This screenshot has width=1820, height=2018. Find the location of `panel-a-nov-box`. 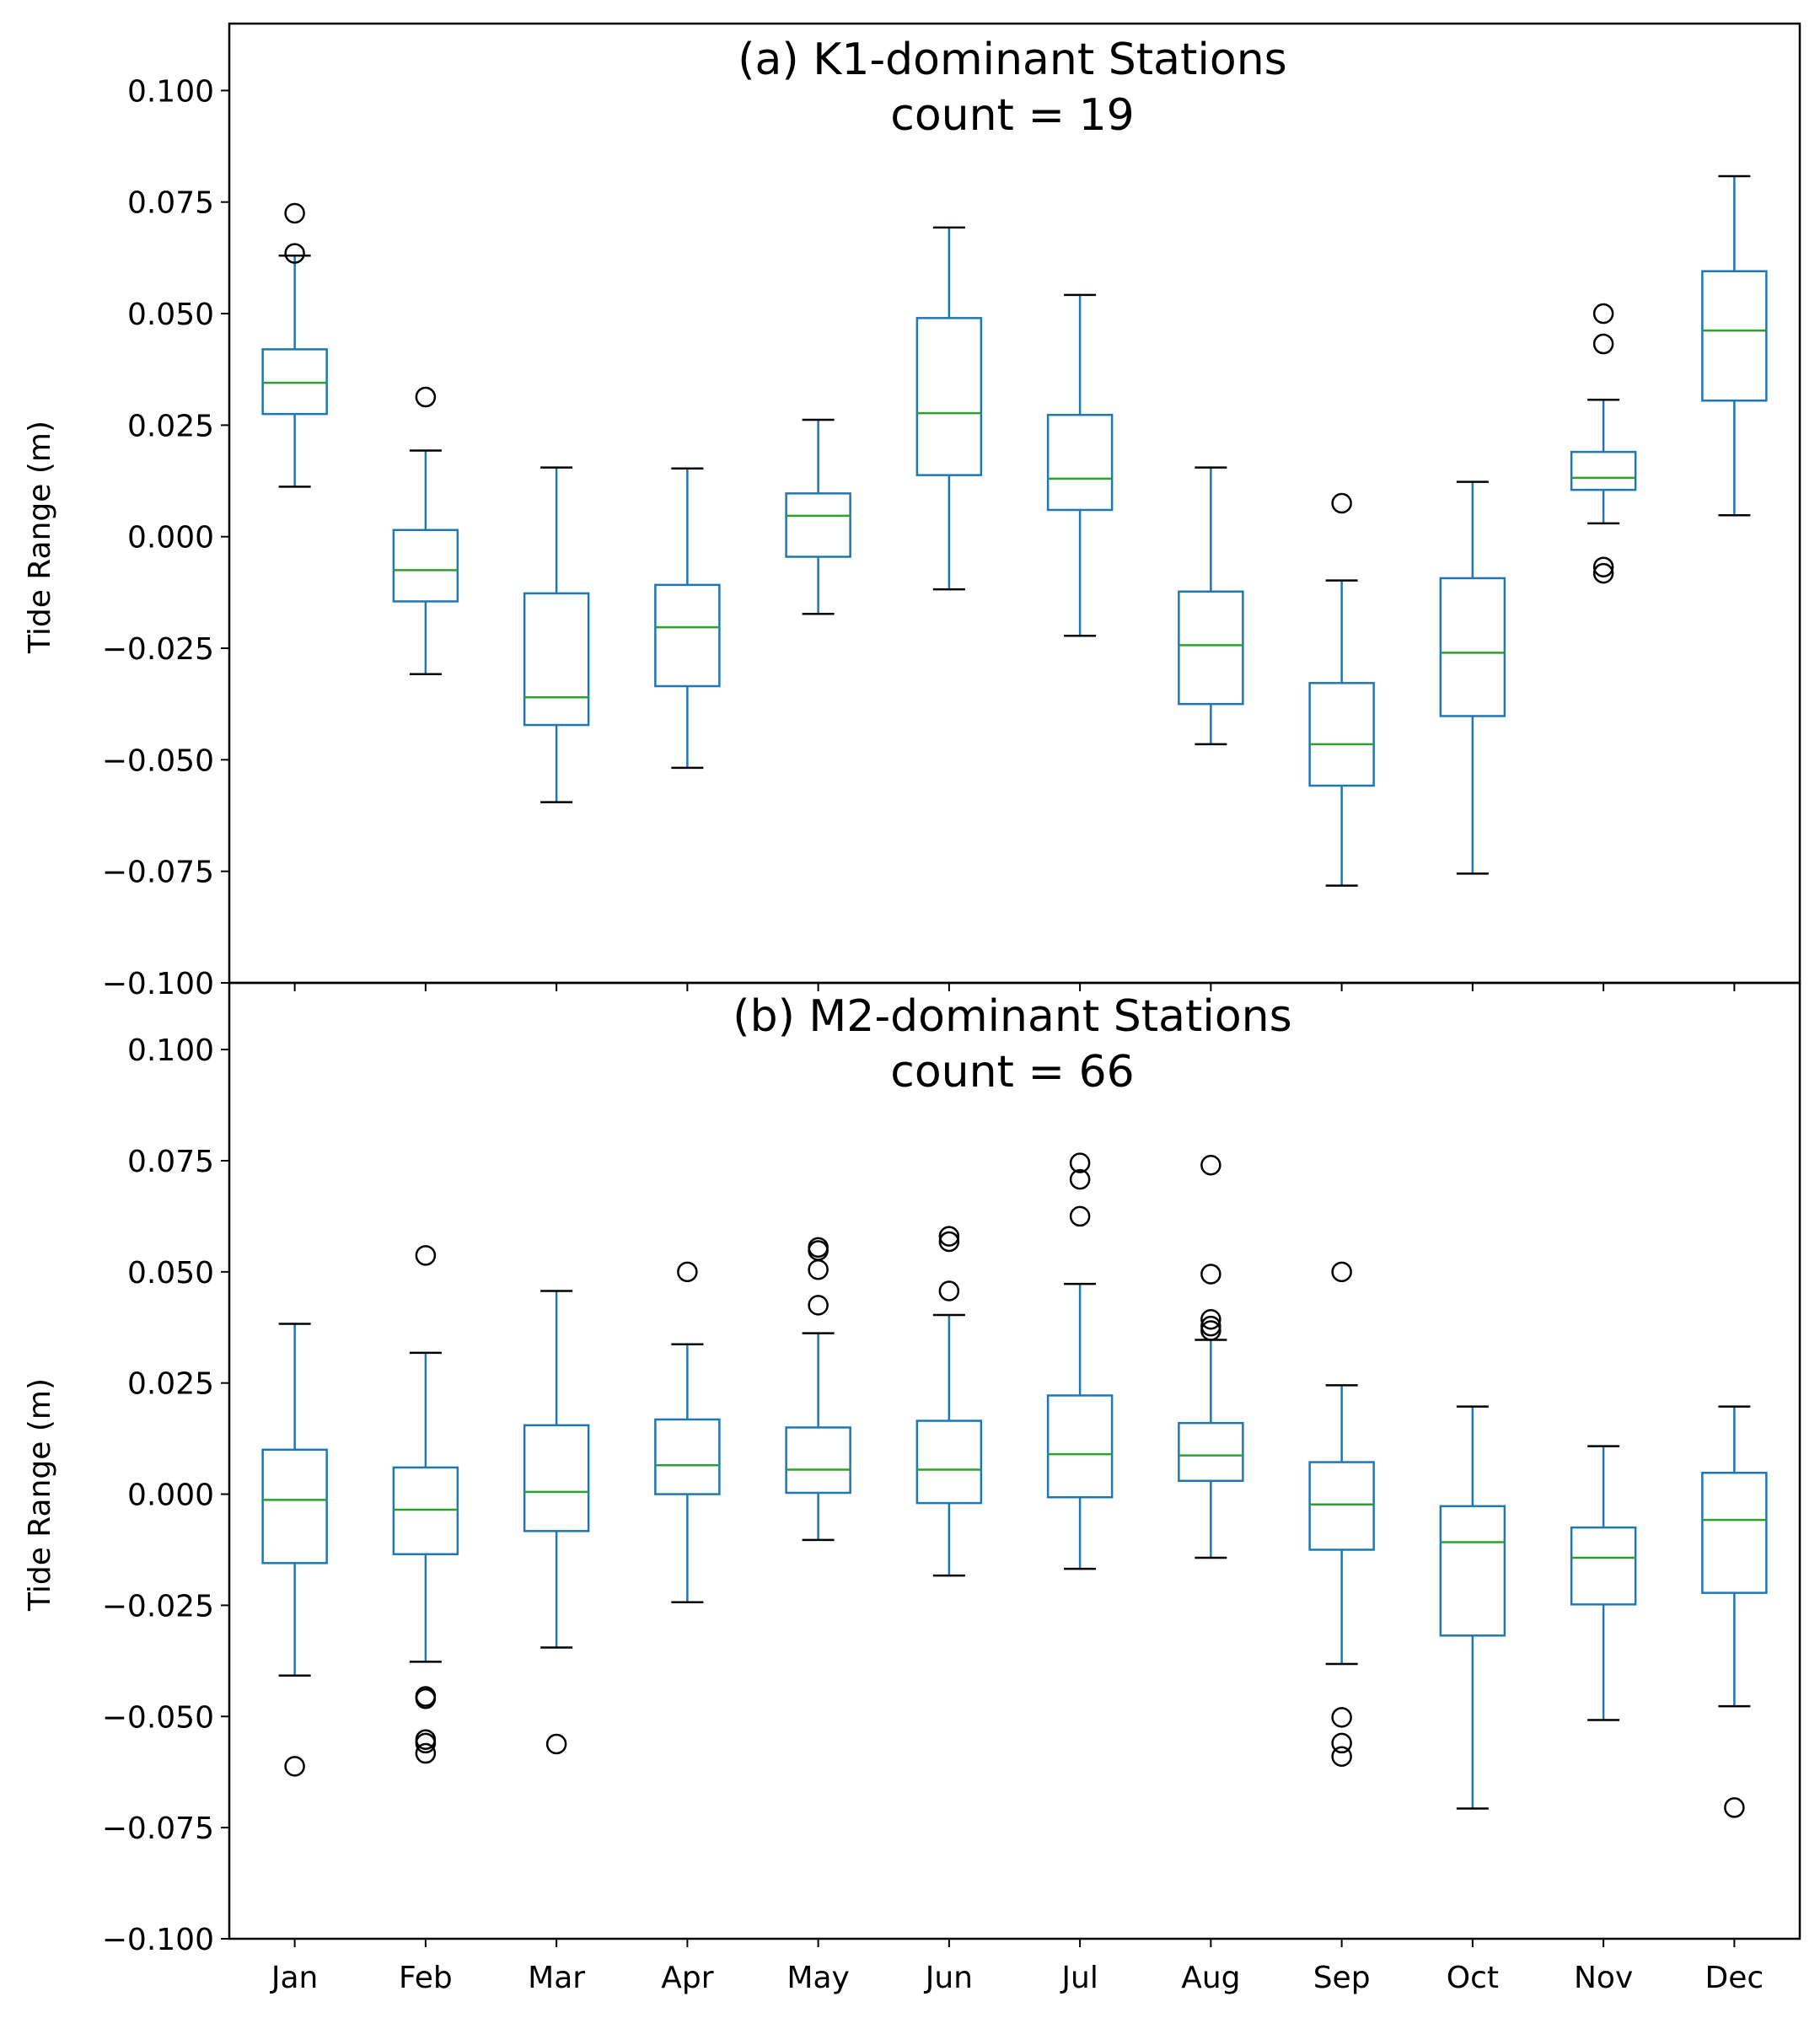

panel-a-nov-box is located at coordinates (1603, 470).